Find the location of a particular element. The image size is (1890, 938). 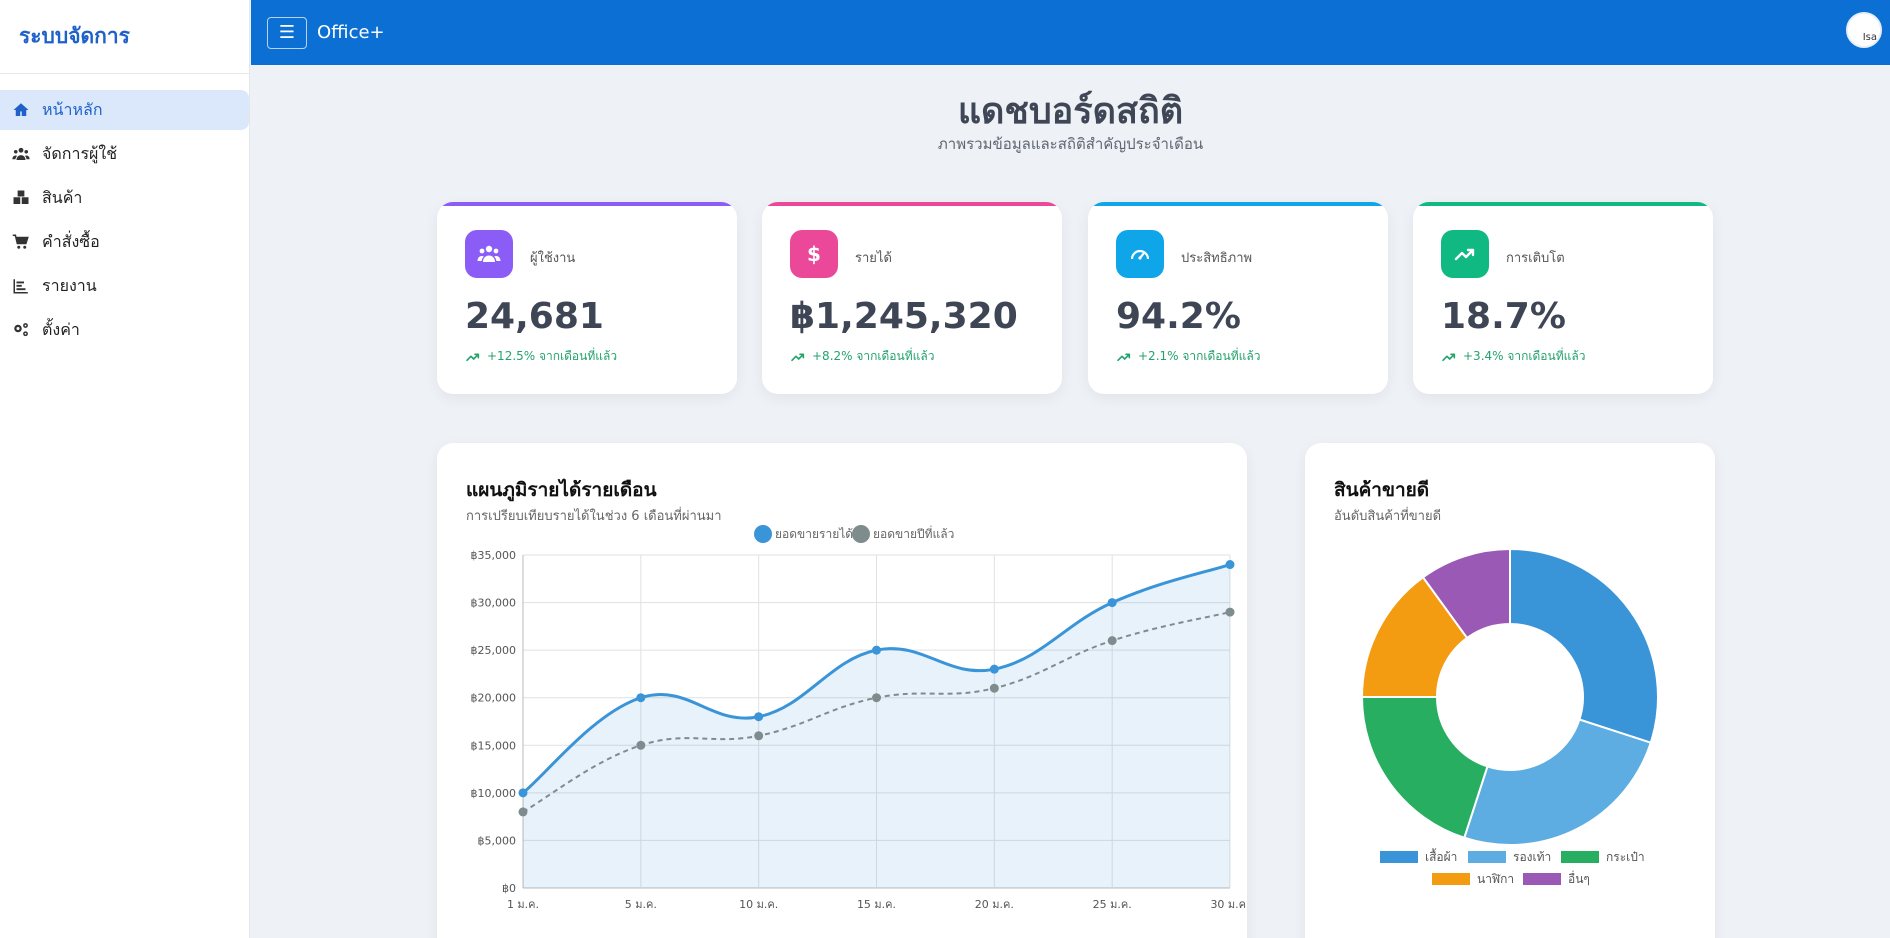

stat-card-delta-text: +12.5% จากเดือนที่แล้ว is located at coordinates (552, 356).